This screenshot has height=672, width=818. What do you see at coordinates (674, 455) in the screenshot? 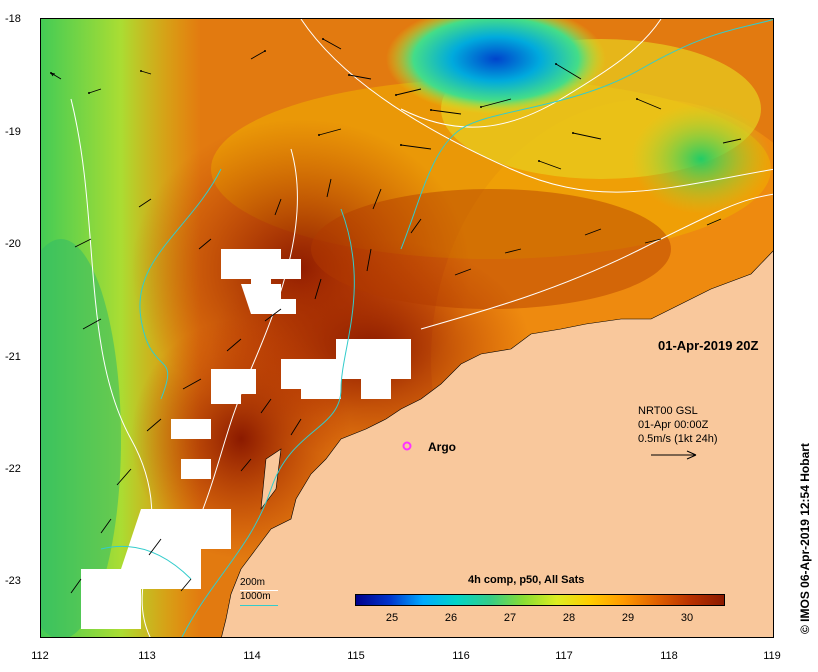
I see `scale-arrow` at bounding box center [674, 455].